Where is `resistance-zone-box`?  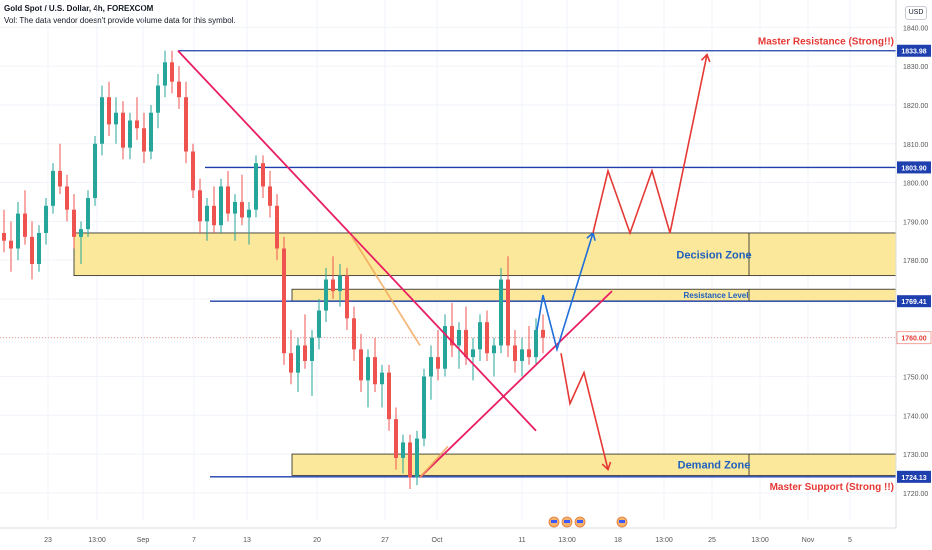
resistance-zone-box is located at coordinates (594, 295).